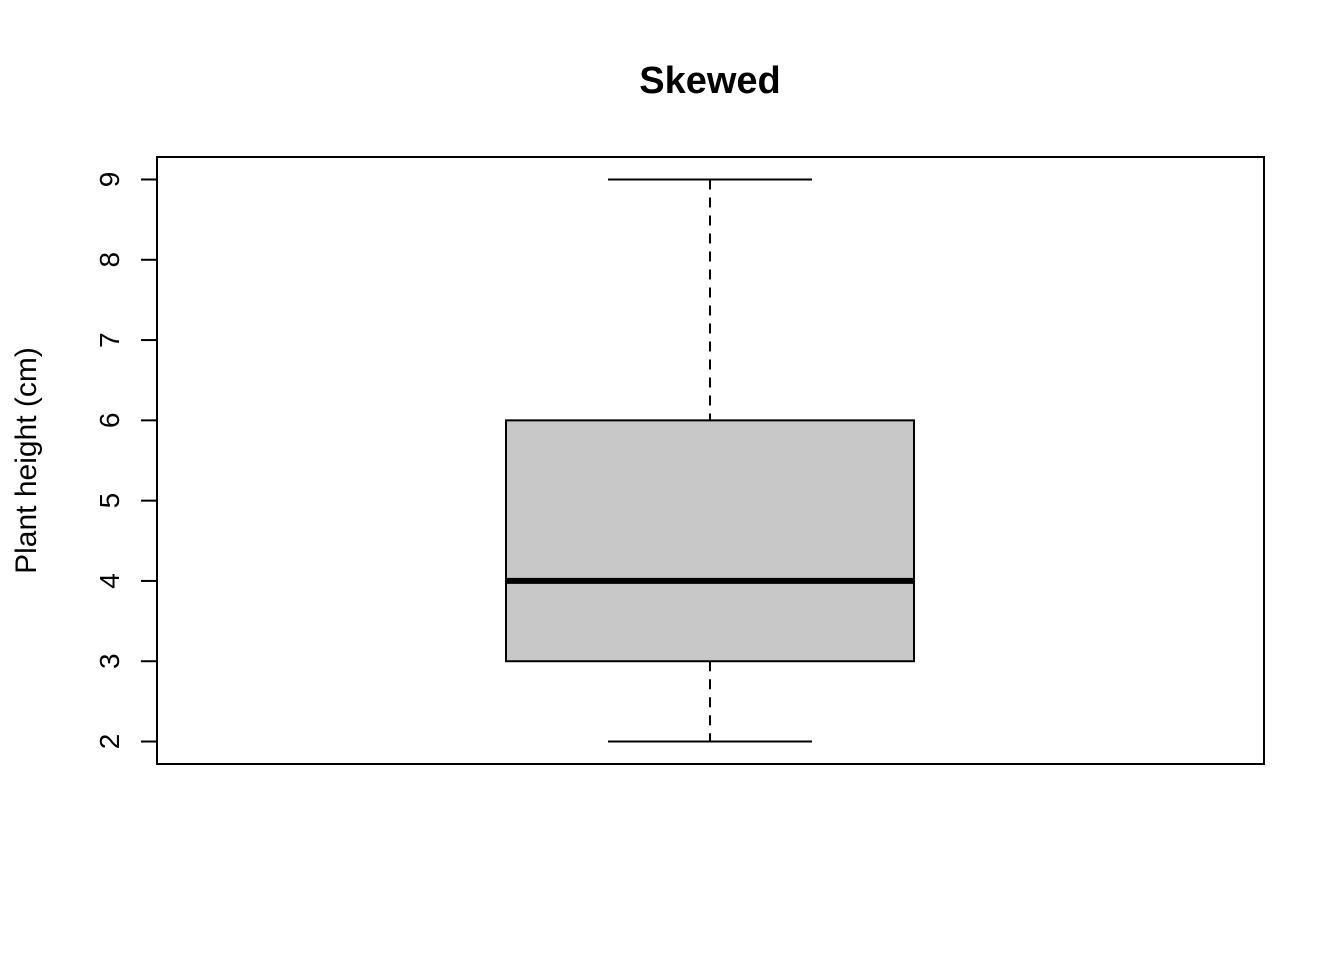 This screenshot has height=960, width=1344. Describe the element at coordinates (710, 81) in the screenshot. I see `chart-title: Skewed` at that location.